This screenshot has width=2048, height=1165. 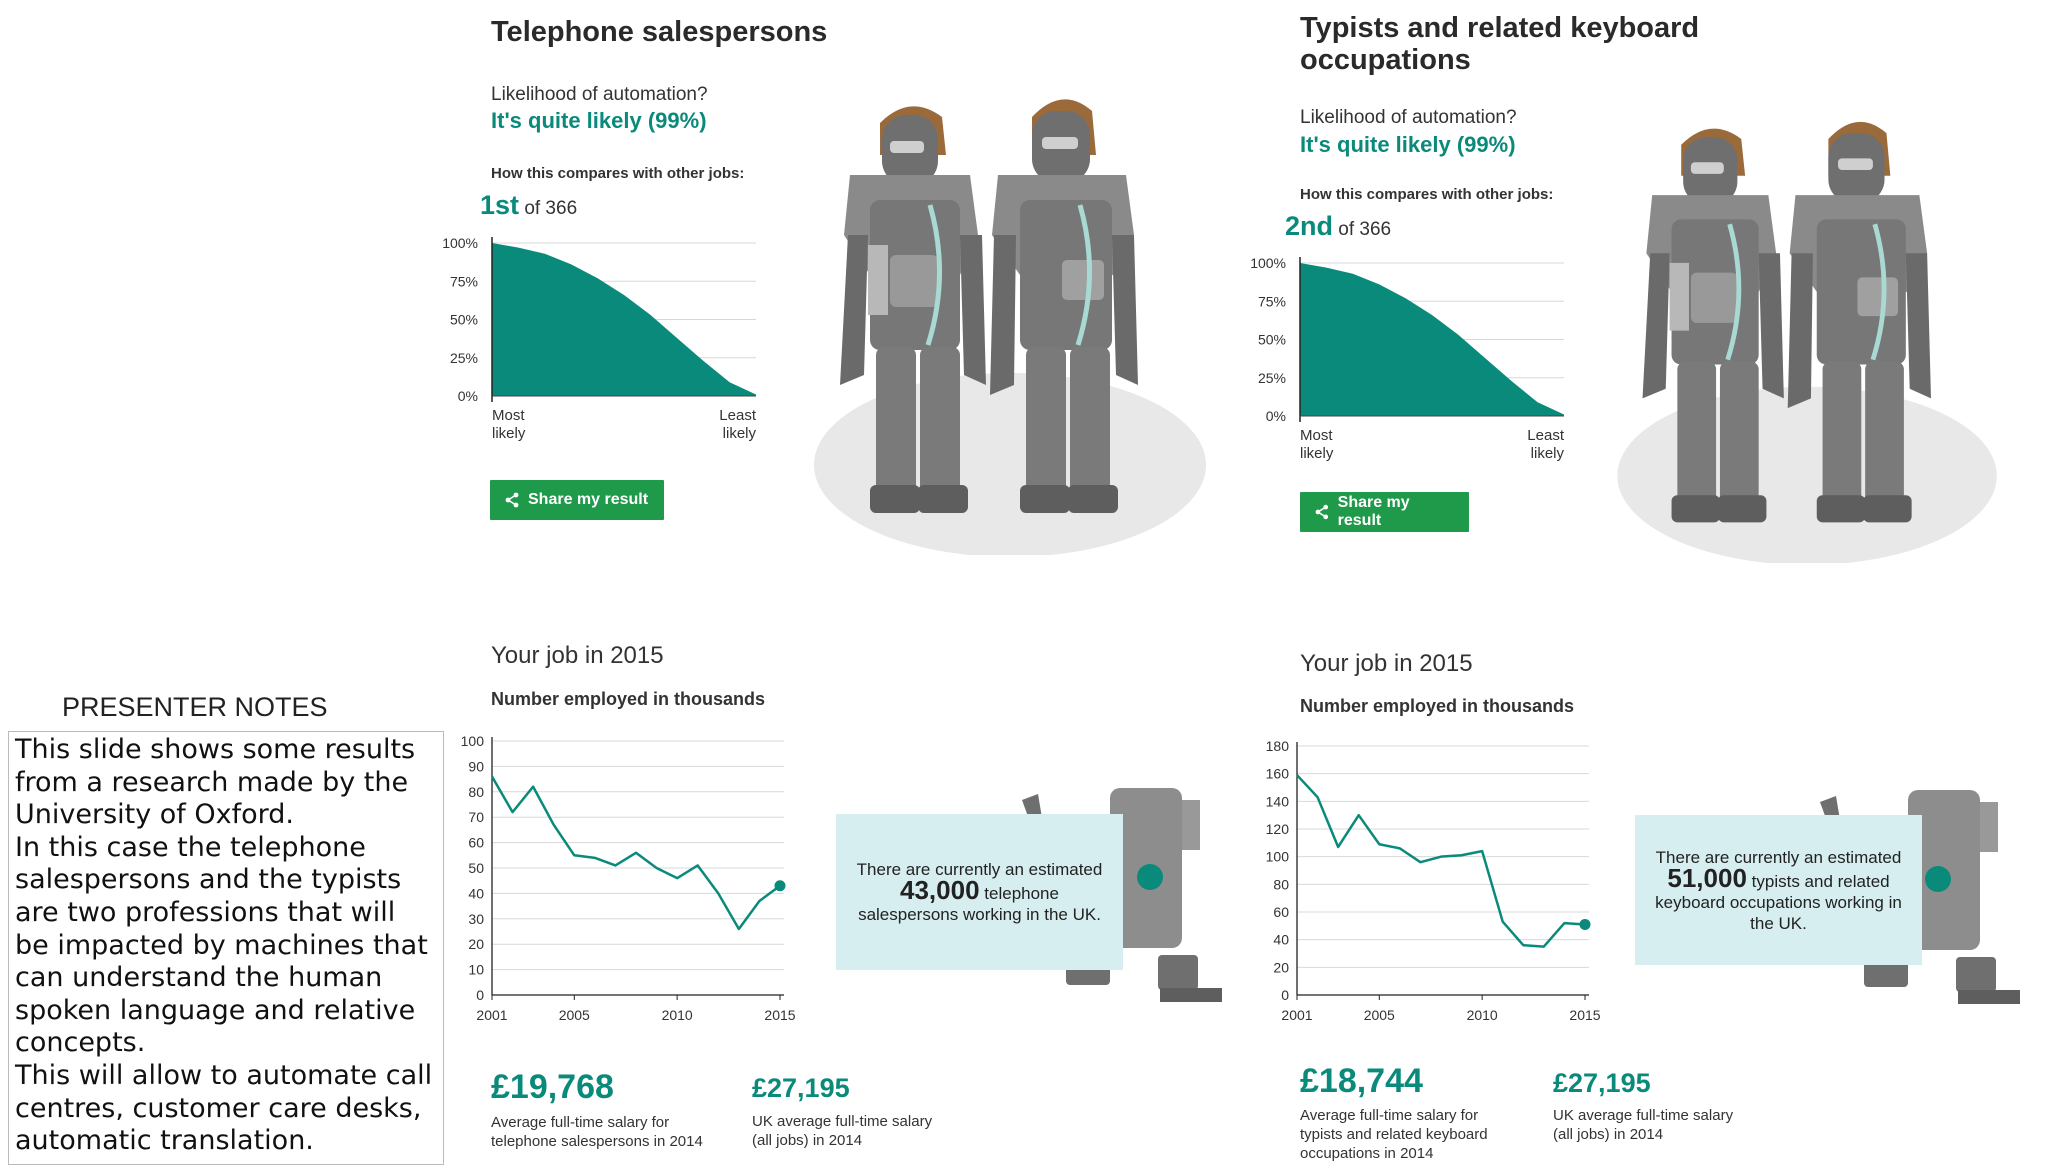 What do you see at coordinates (1278, 774) in the screenshot?
I see `y-tick-label: 160` at bounding box center [1278, 774].